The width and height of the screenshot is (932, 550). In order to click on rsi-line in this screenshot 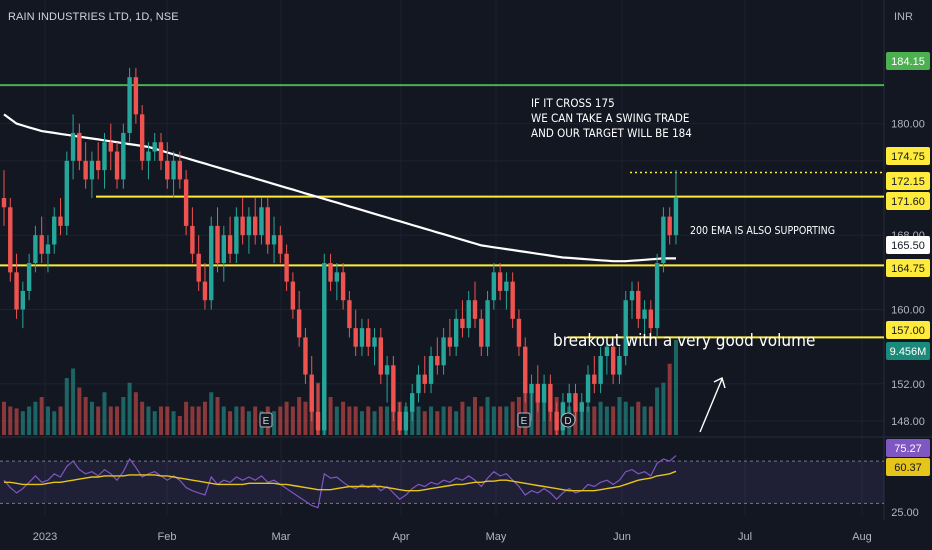, I will do `click(340, 482)`.